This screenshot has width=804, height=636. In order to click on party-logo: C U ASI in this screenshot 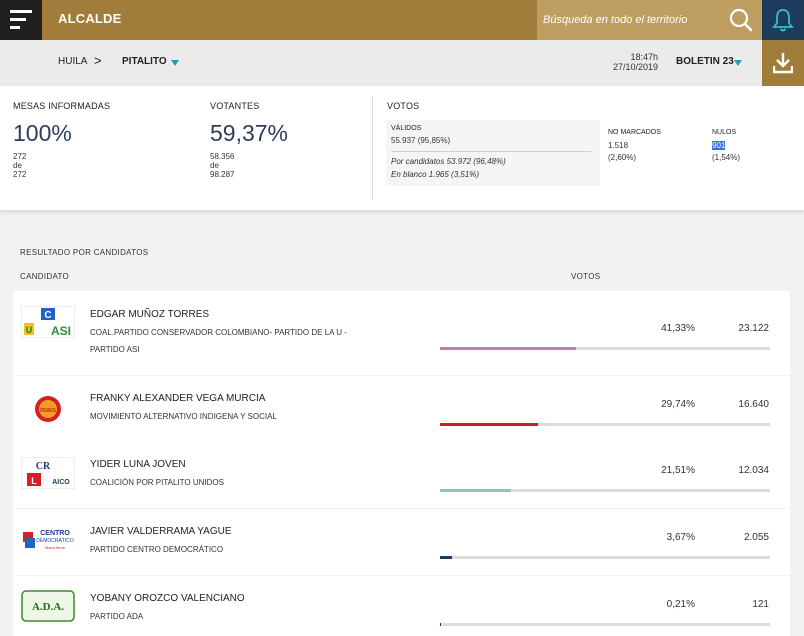, I will do `click(48, 322)`.